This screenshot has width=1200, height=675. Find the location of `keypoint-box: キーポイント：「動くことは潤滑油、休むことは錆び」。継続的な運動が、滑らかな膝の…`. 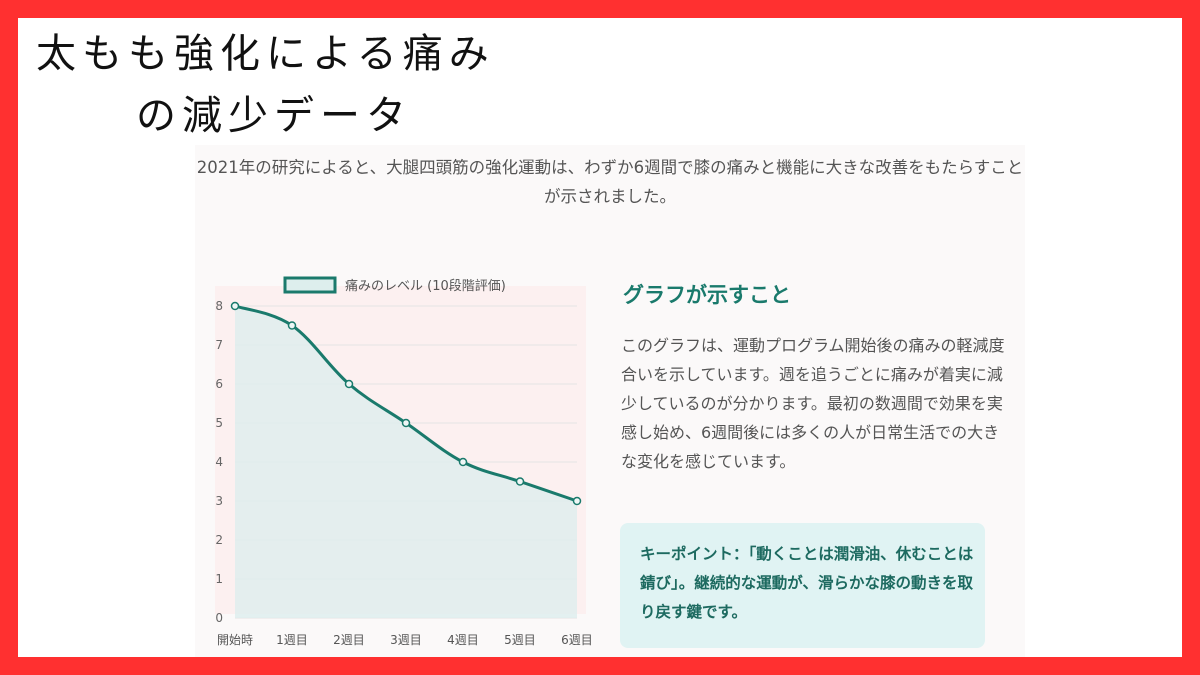

keypoint-box: キーポイント：「動くことは潤滑油、休むことは錆び」。継続的な運動が、滑らかな膝の… is located at coordinates (802, 585).